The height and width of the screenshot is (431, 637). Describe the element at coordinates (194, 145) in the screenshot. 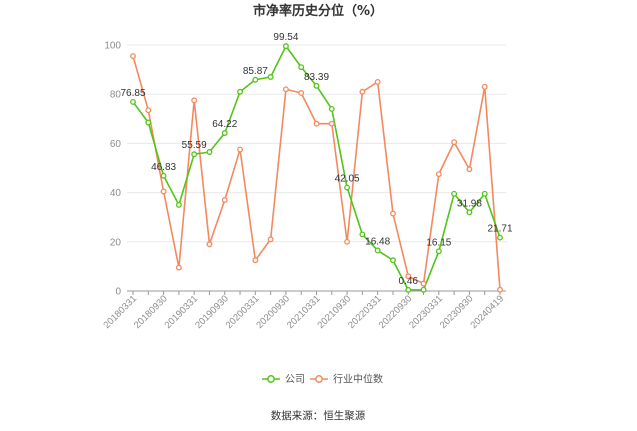

I see `data-label-4: 55.59` at that location.